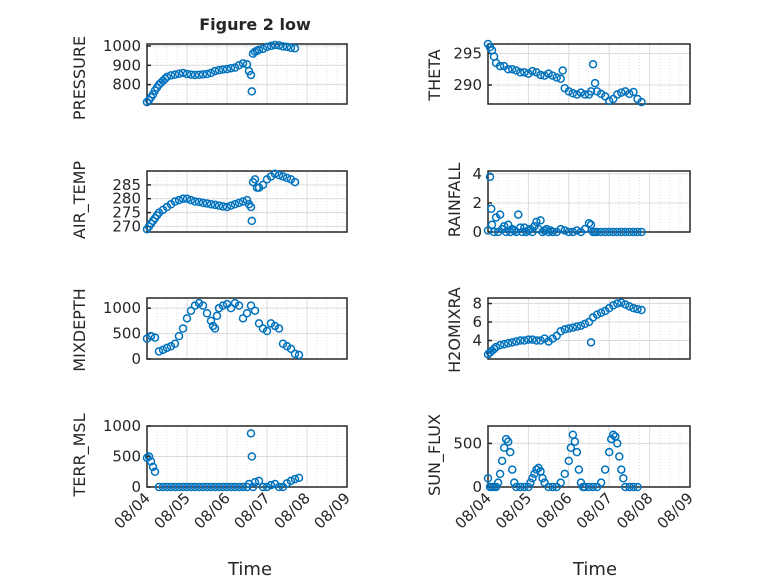 This screenshot has height=583, width=778. Describe the element at coordinates (435, 455) in the screenshot. I see `ylabel-sun-flux: SUN_FLUX` at that location.